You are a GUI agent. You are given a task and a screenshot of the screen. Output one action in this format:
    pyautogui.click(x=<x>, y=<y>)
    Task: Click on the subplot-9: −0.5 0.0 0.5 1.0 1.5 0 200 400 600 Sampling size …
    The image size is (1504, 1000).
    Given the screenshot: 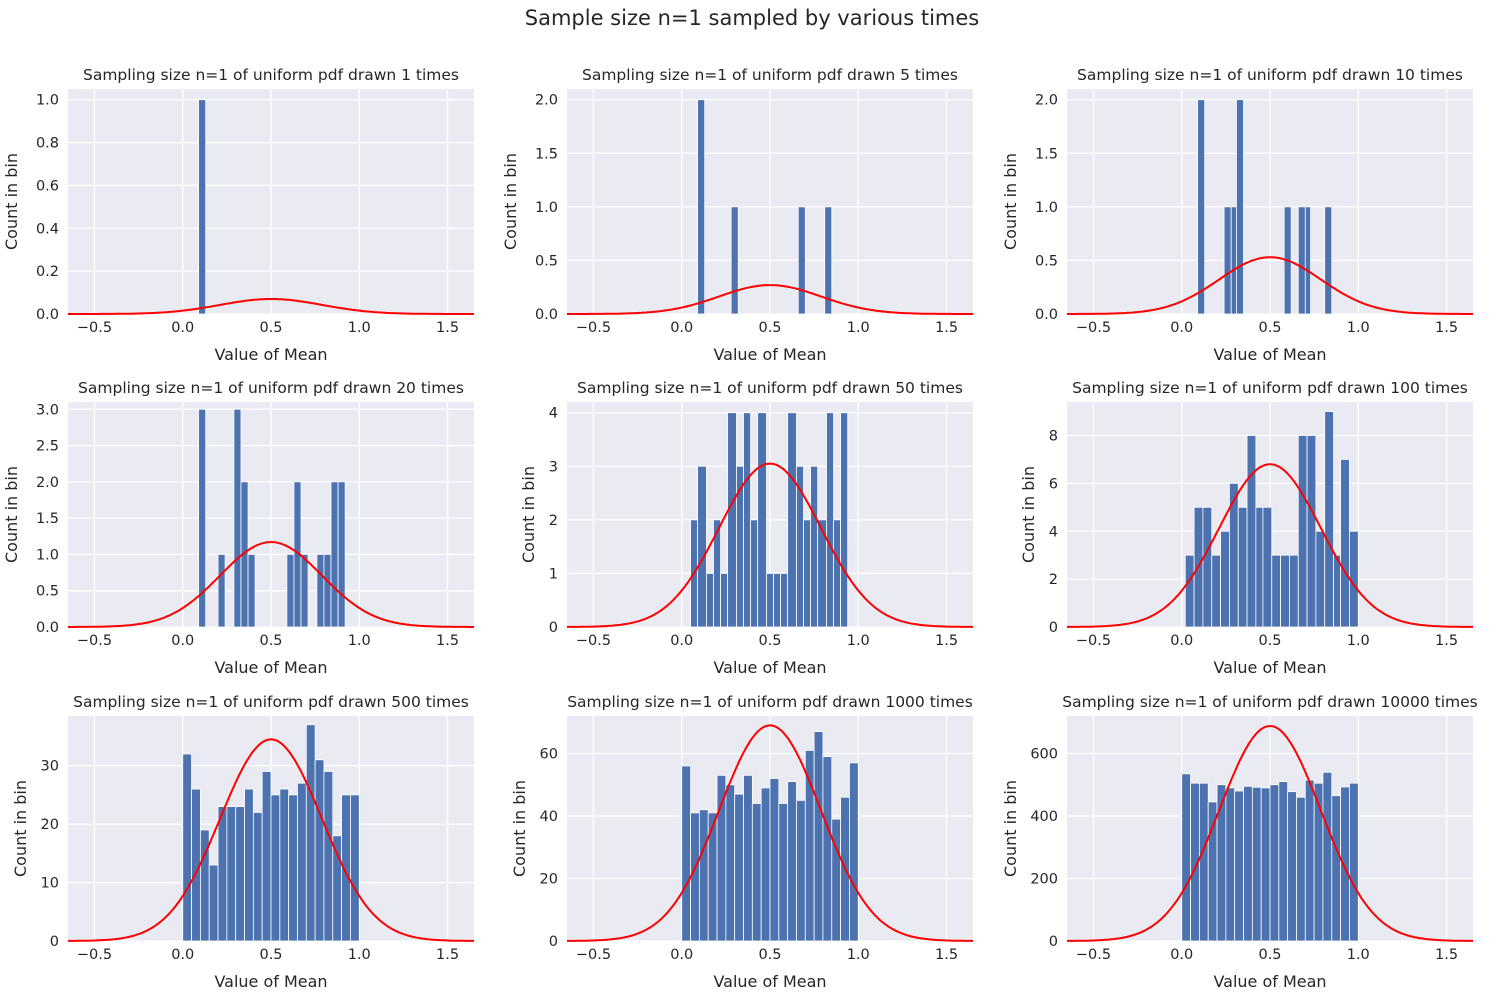 What is the action you would take?
    pyautogui.click(x=1239, y=842)
    